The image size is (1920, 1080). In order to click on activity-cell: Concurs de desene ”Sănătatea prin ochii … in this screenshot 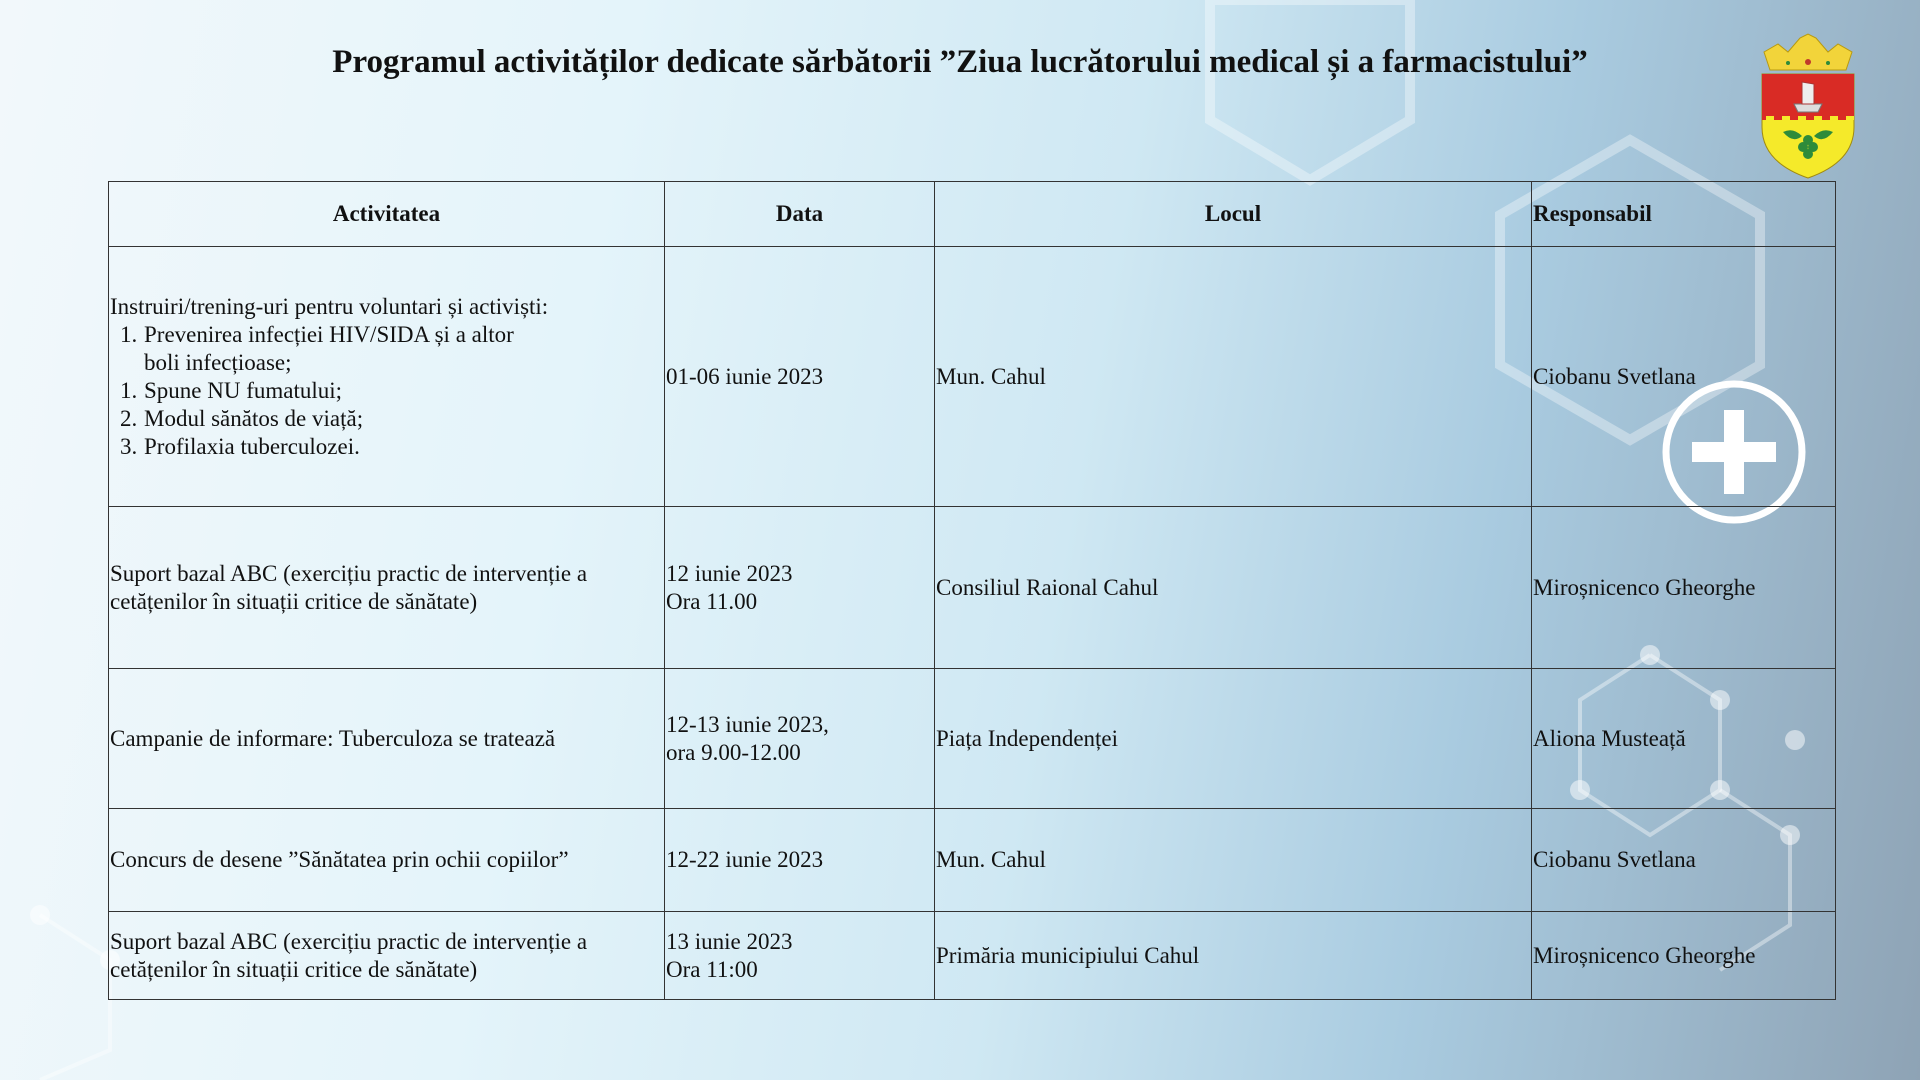, I will do `click(386, 860)`.